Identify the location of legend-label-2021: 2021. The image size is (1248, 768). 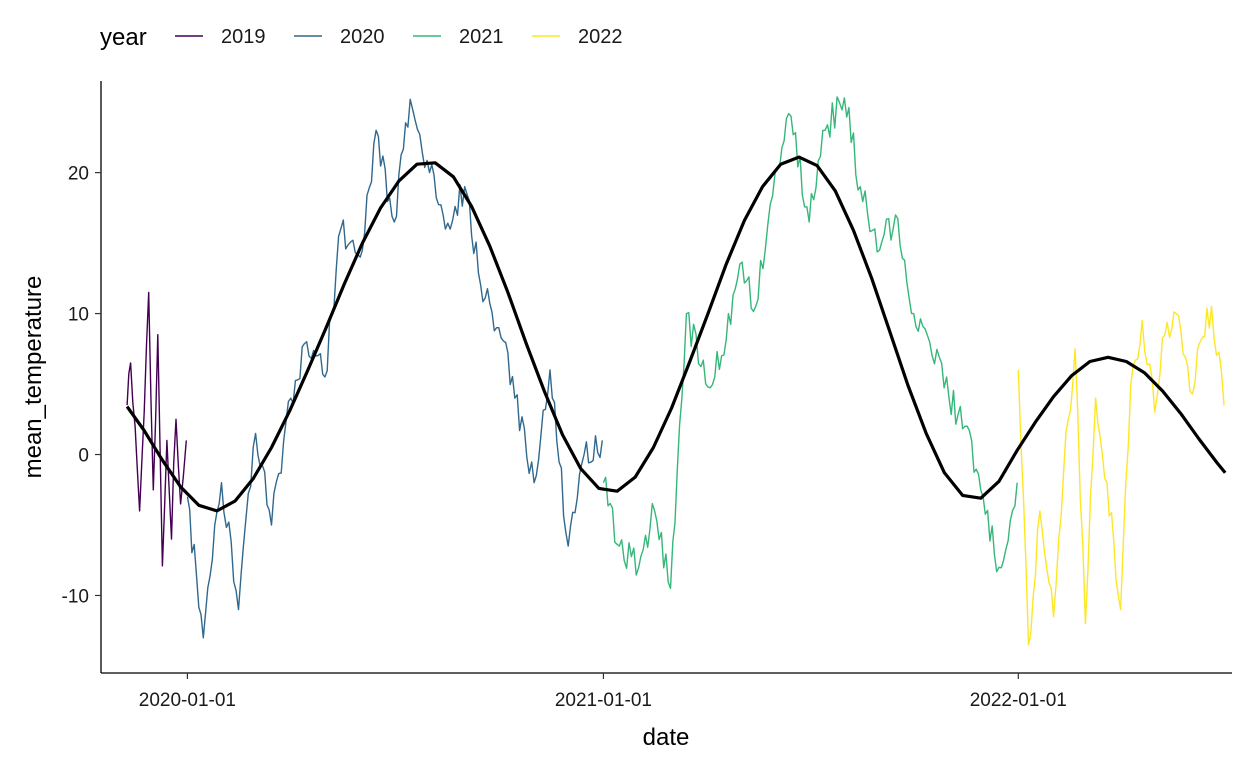
(481, 37).